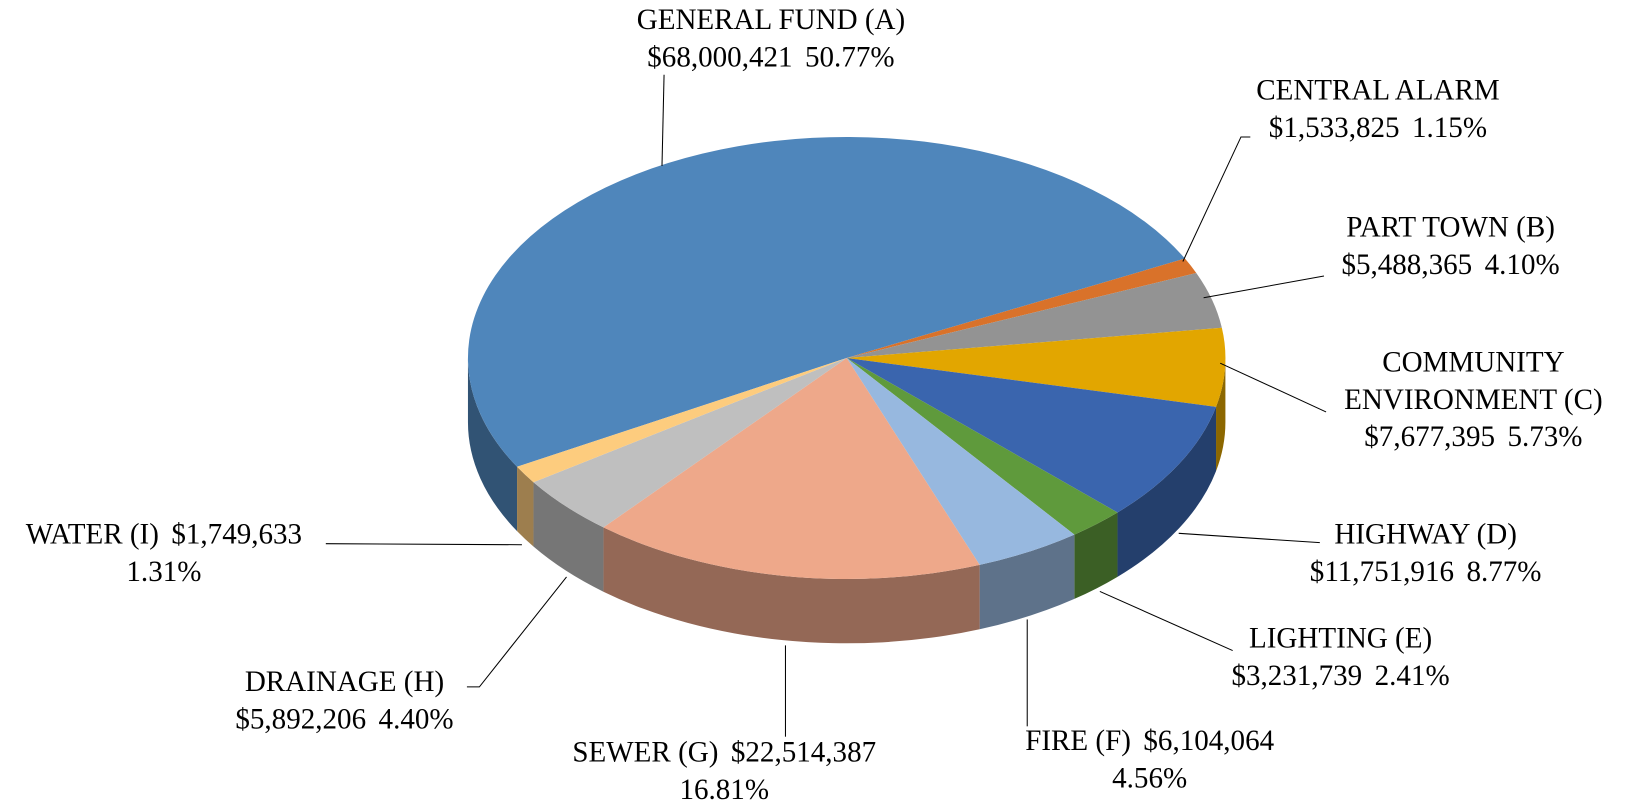 The width and height of the screenshot is (1627, 809). Describe the element at coordinates (92, 534) in the screenshot. I see `category-label: WATER (I)` at that location.